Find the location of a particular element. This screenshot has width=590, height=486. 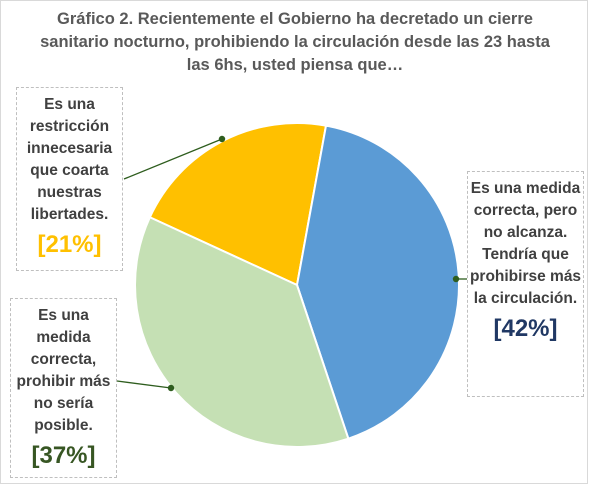

leader-line-restriccion is located at coordinates (173, 159).